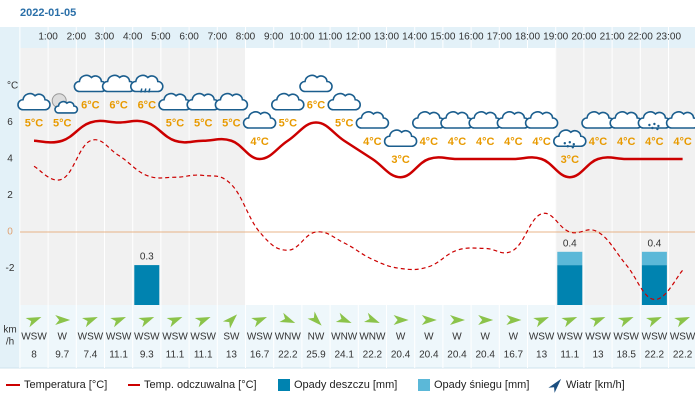 The width and height of the screenshot is (695, 408). Describe the element at coordinates (9, 330) in the screenshot. I see `wind-unit: km` at that location.